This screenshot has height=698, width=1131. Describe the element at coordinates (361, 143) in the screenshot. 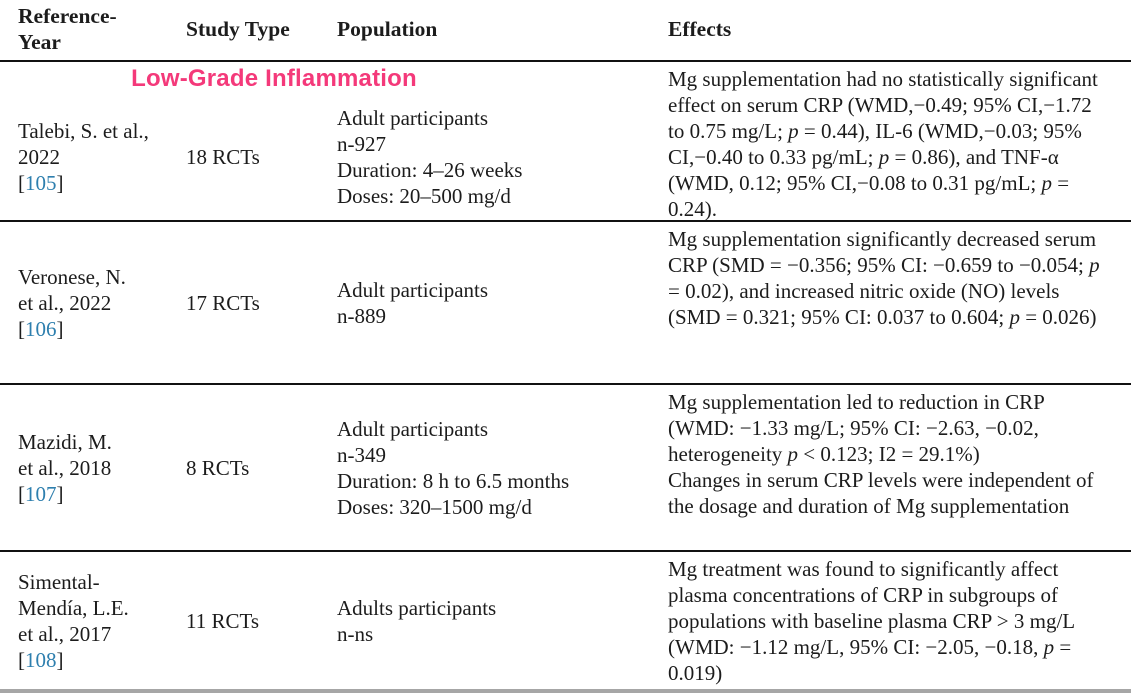

I see `population-line: n-927` at that location.